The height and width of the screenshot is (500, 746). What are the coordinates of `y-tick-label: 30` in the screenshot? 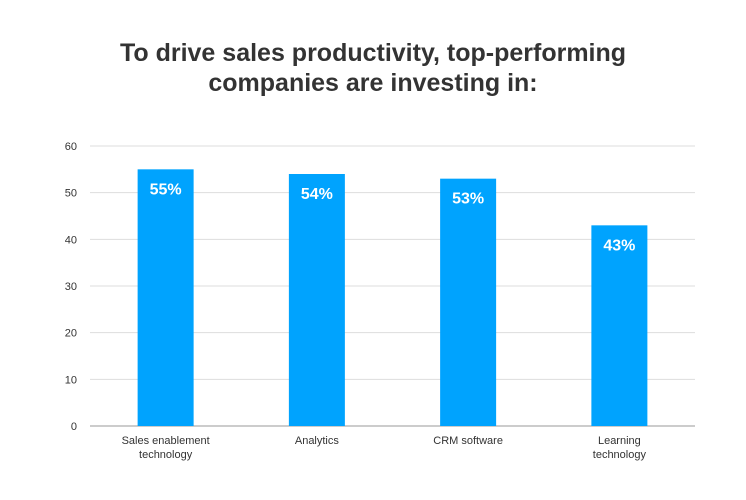 It's located at (71, 287).